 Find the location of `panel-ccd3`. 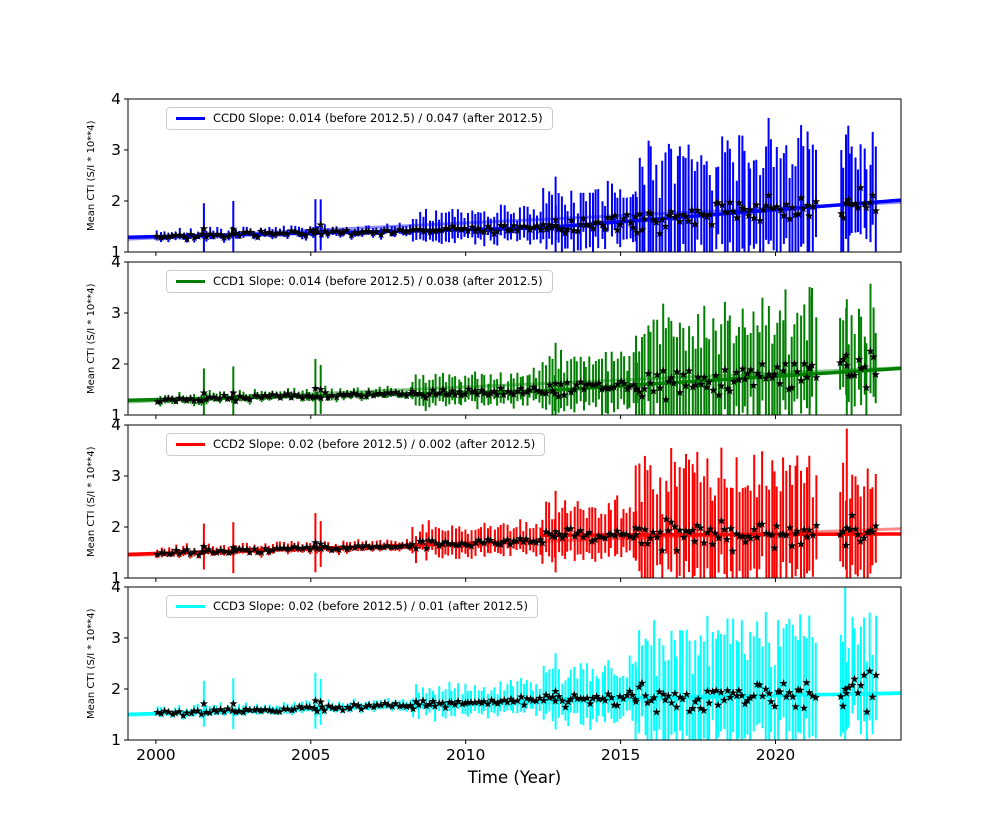

panel-ccd3 is located at coordinates (513, 665).